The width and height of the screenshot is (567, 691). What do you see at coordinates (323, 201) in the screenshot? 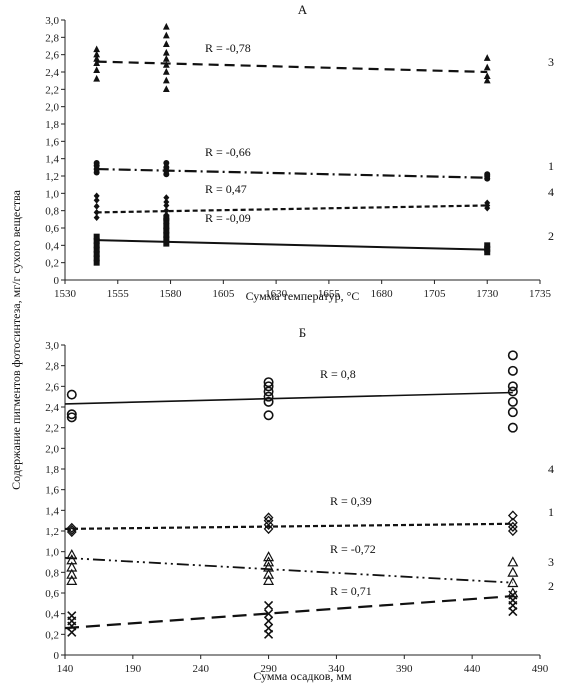
I see `series-3: R = 0,47 4` at bounding box center [323, 201].